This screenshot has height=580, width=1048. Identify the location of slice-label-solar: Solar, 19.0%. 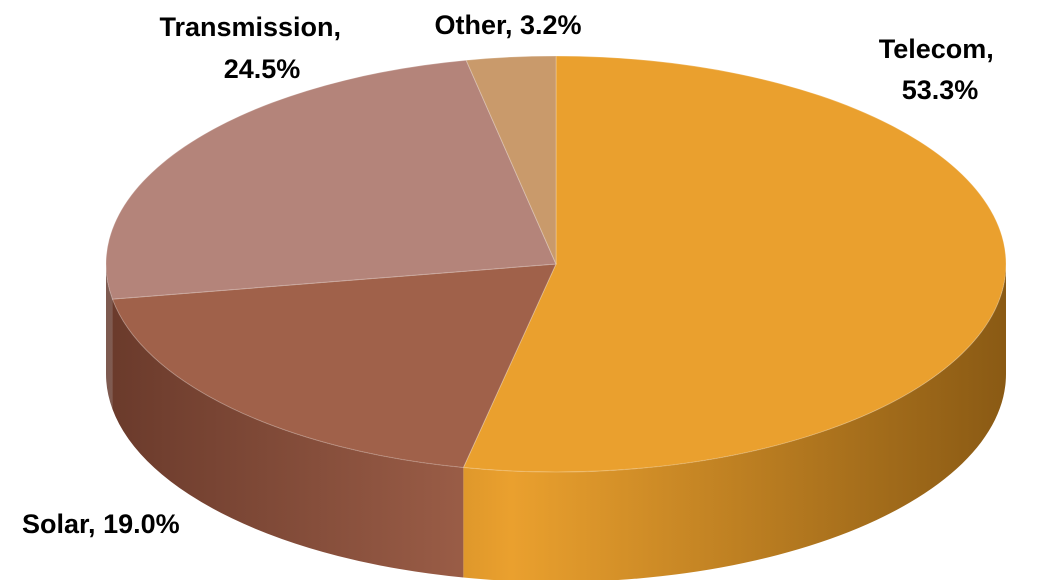
(101, 524).